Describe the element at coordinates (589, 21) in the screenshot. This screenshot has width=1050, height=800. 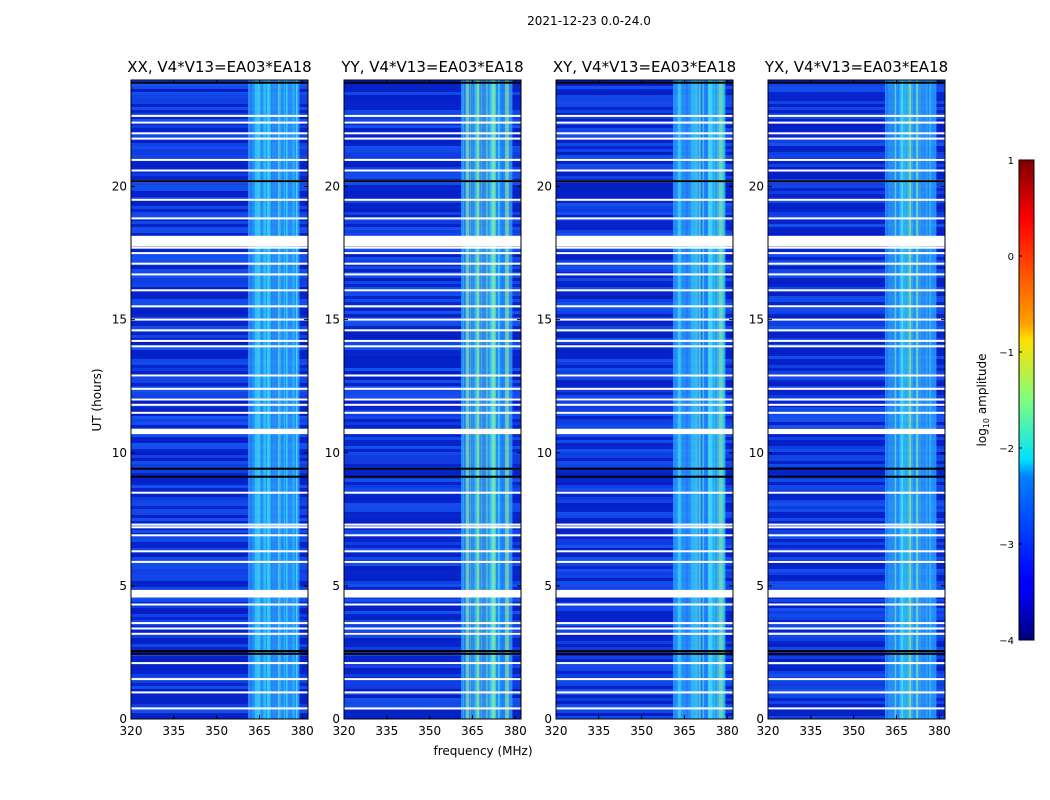
I see `figure-suptitle: 2021-12-23 0.0-24.0` at that location.